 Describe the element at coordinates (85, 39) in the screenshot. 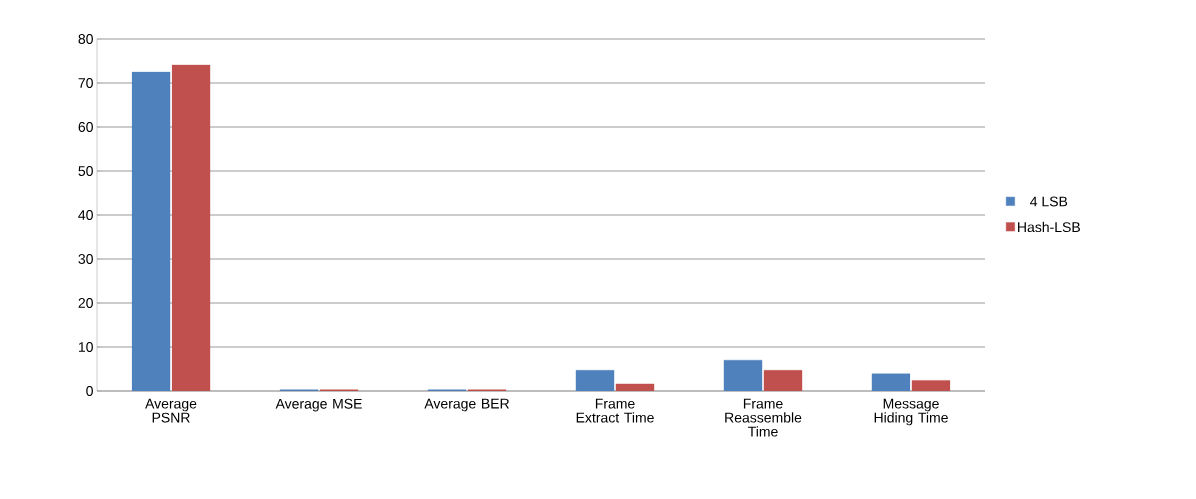

I see `y-tick-label: 80` at that location.